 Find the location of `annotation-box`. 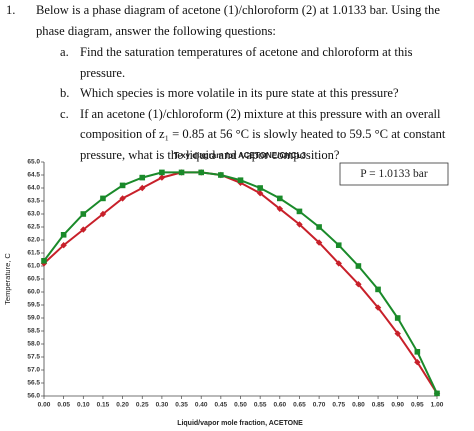

annotation-box is located at coordinates (394, 174).